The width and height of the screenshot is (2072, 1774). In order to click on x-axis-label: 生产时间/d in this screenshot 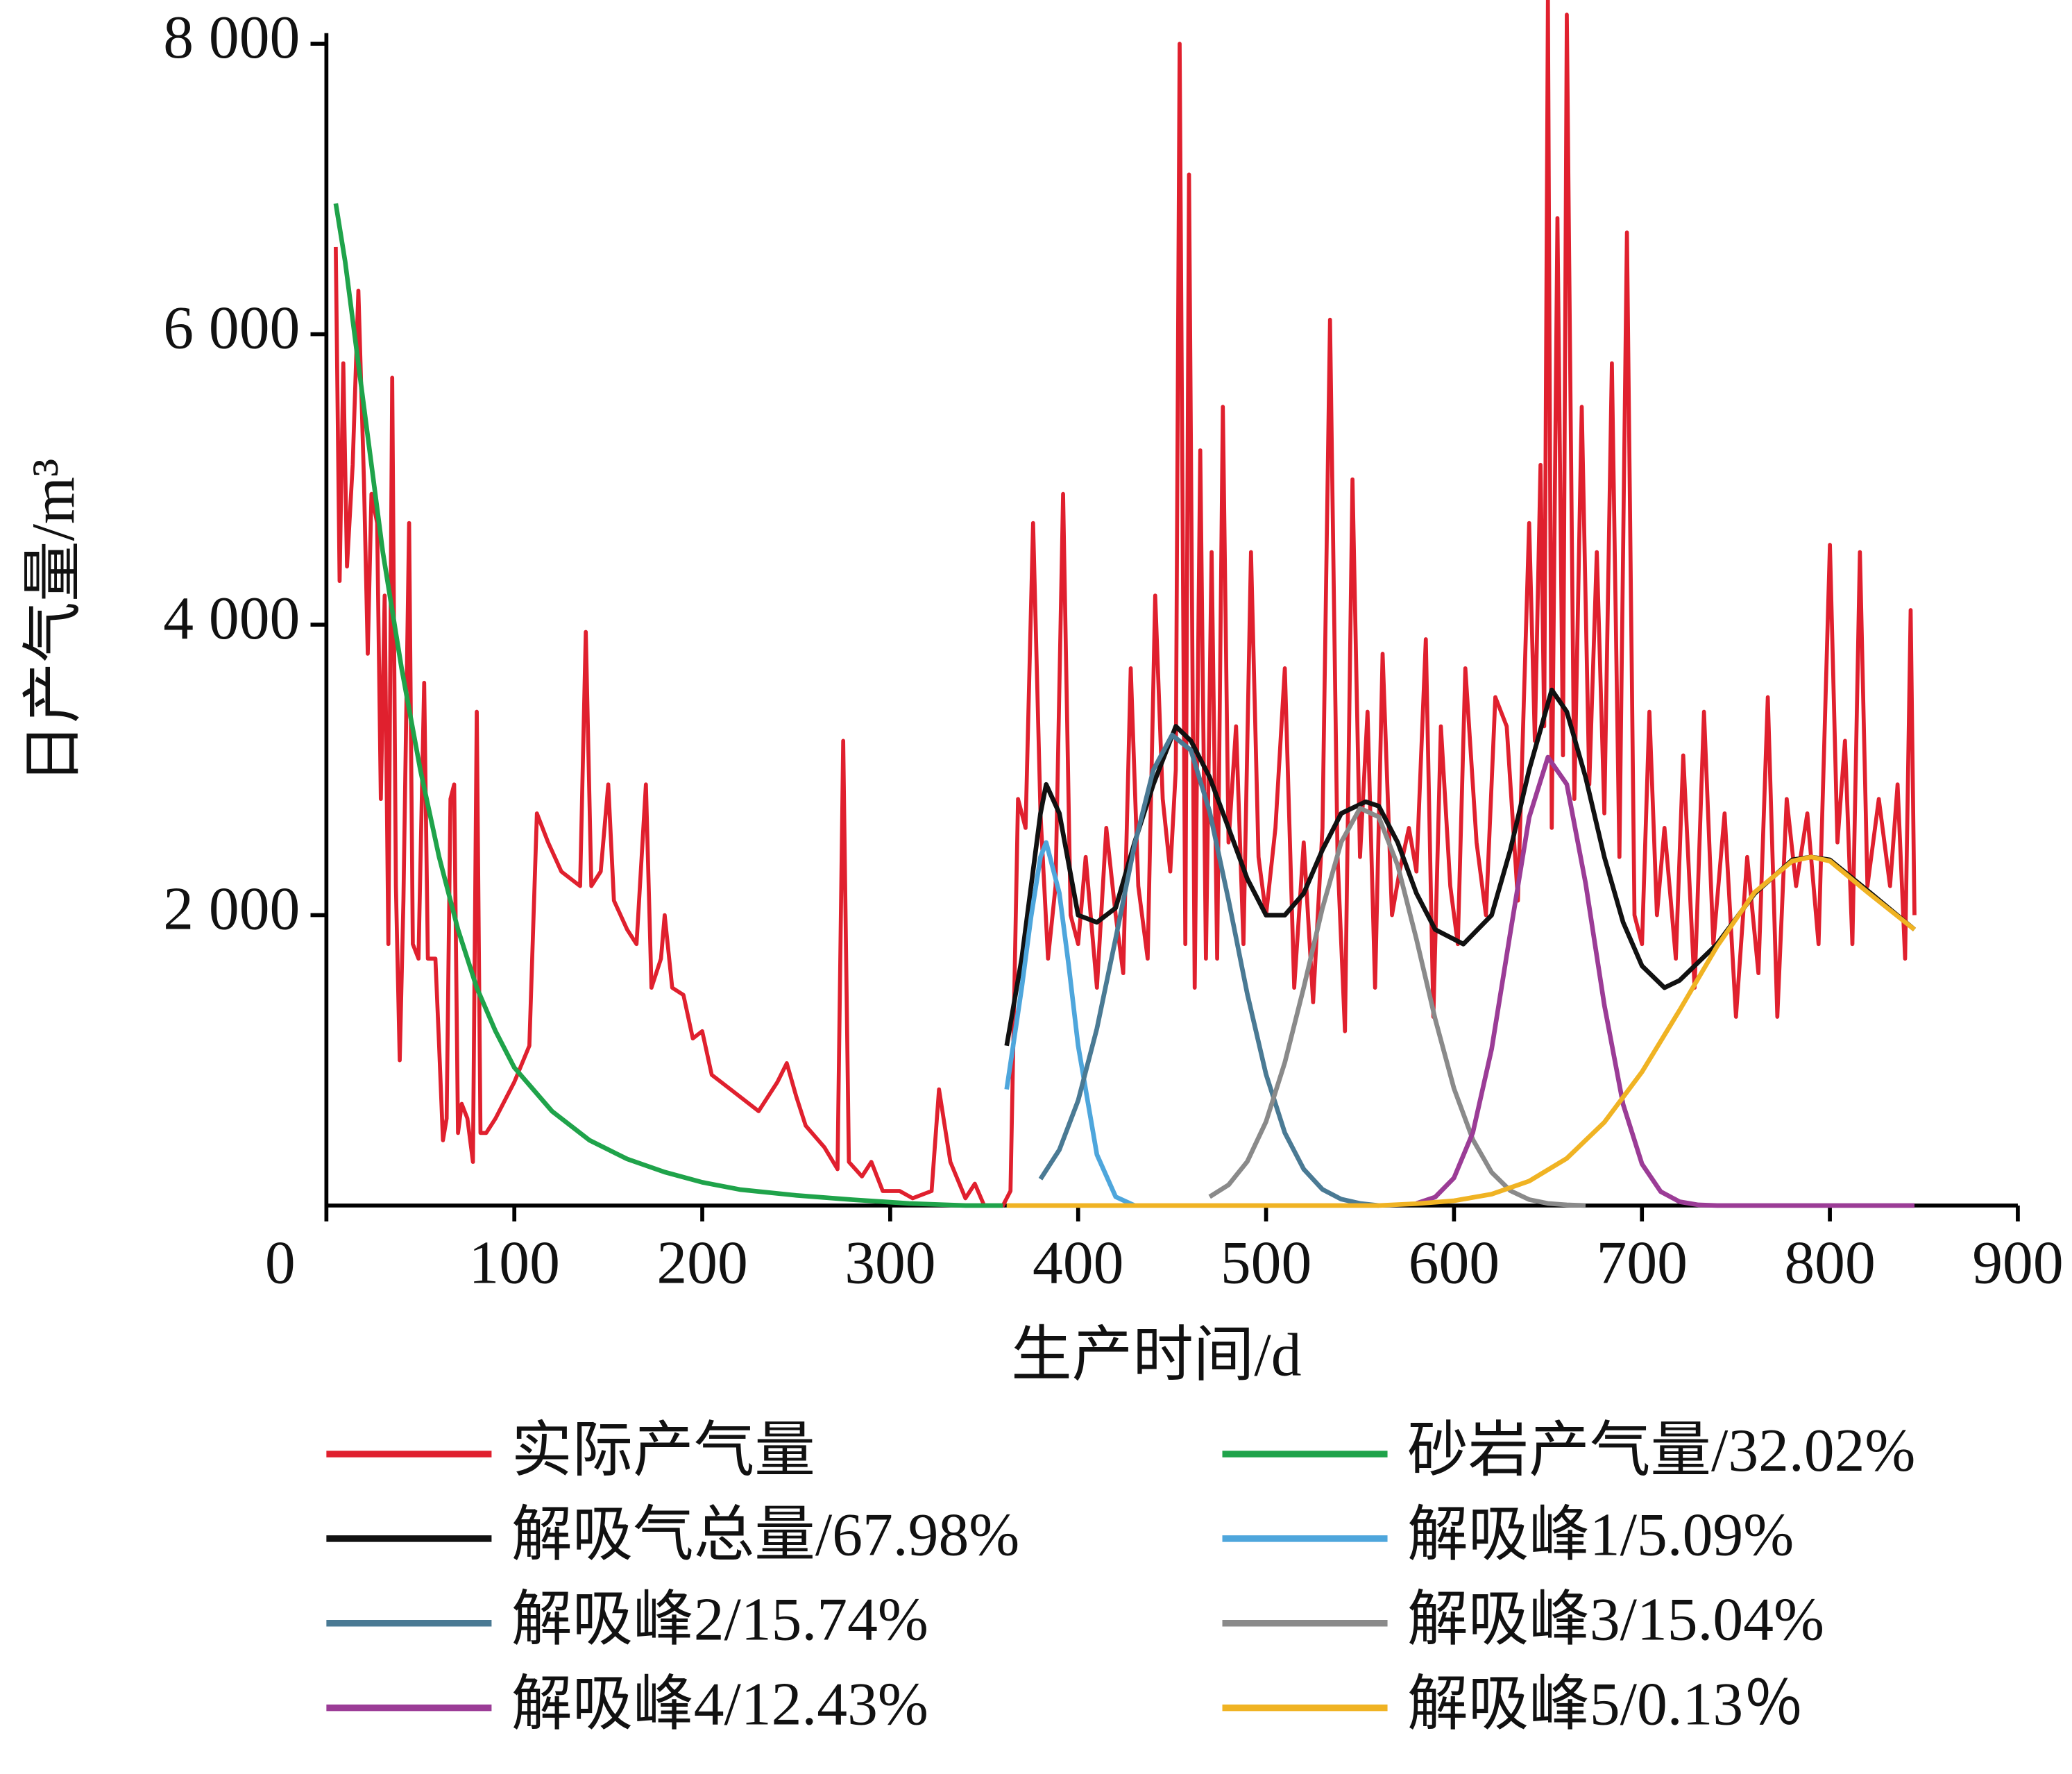, I will do `click(1156, 1355)`.